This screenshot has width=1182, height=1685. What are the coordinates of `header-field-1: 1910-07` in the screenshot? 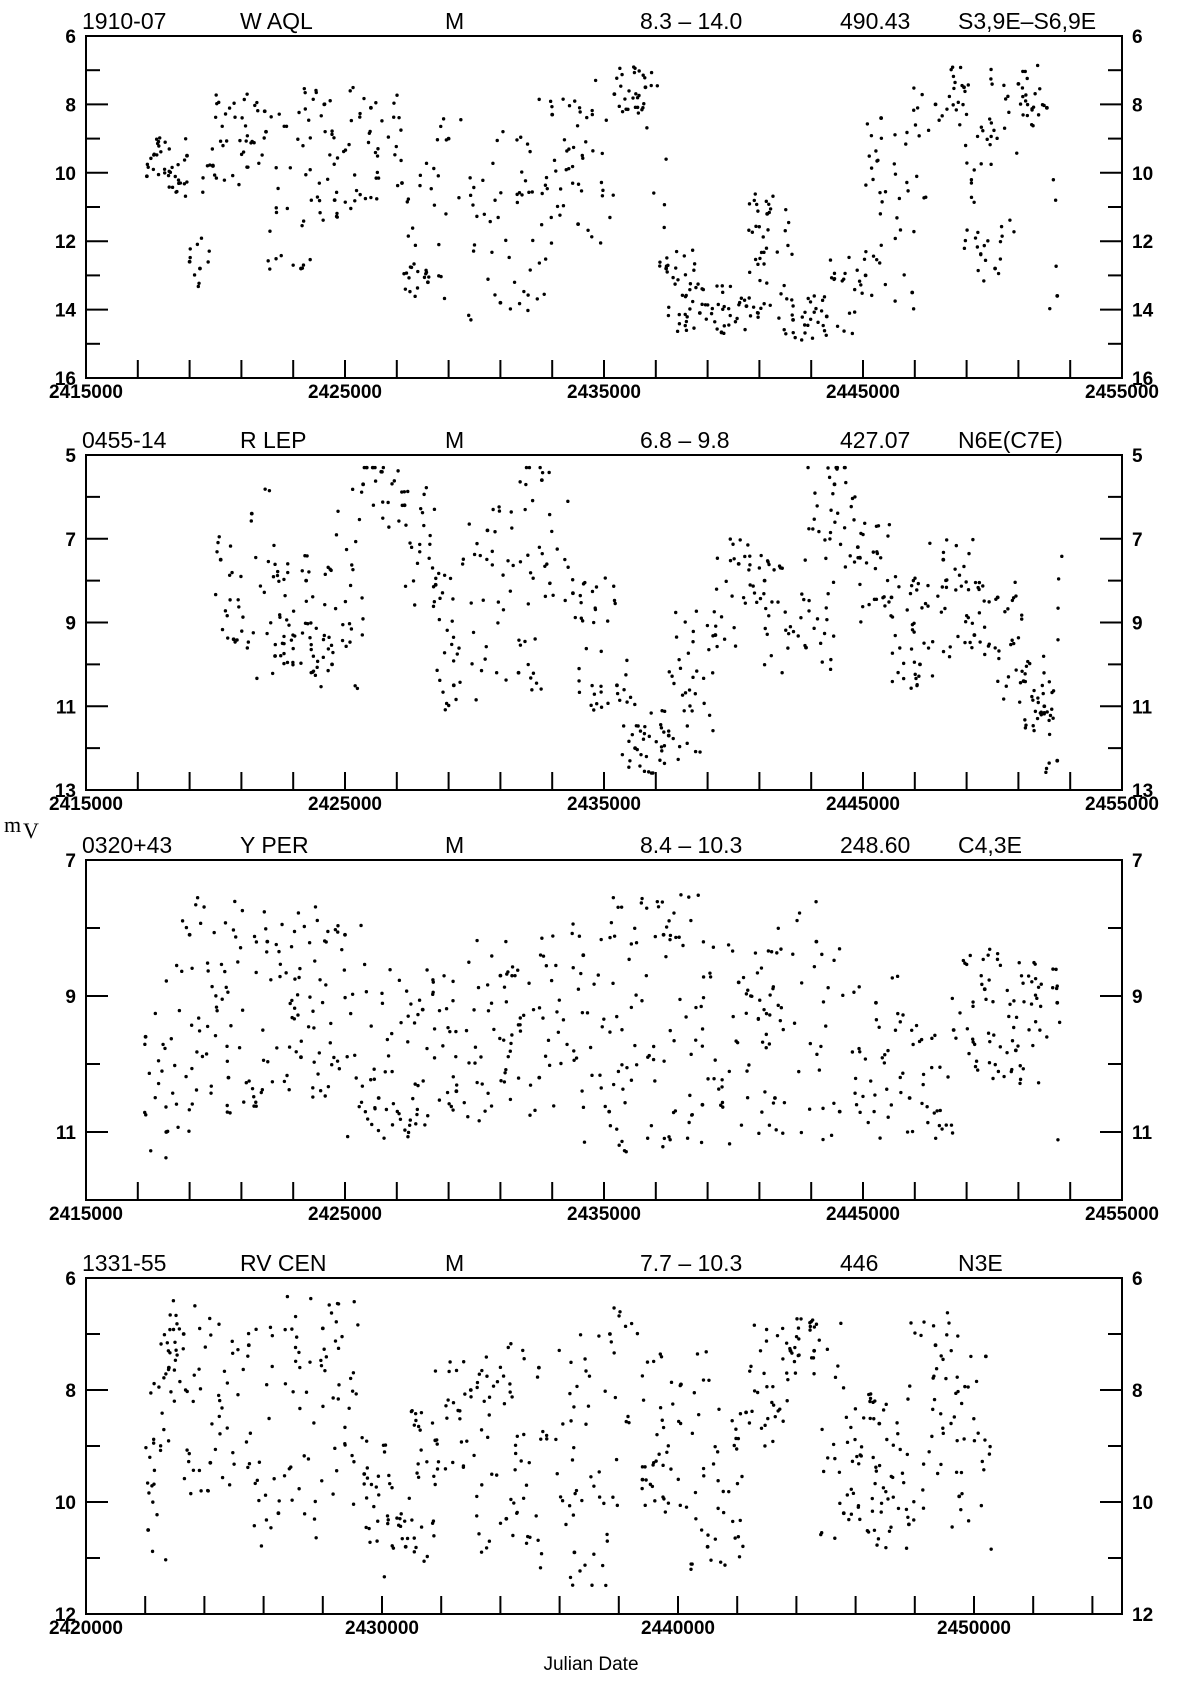 It's located at (124, 21).